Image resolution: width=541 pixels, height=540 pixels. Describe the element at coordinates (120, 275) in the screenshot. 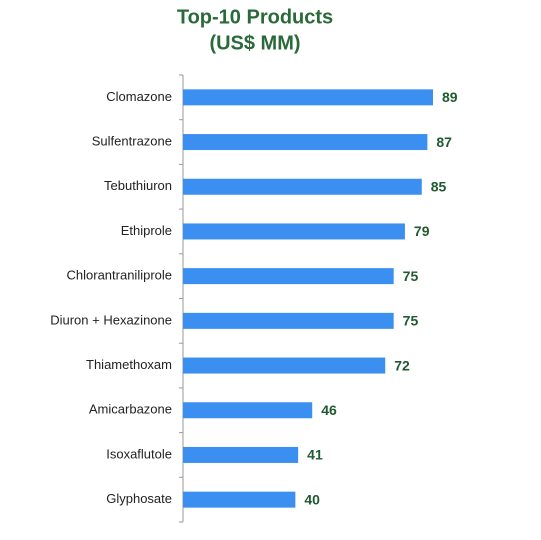

I see `category-label: Chlorantraniliprole` at that location.